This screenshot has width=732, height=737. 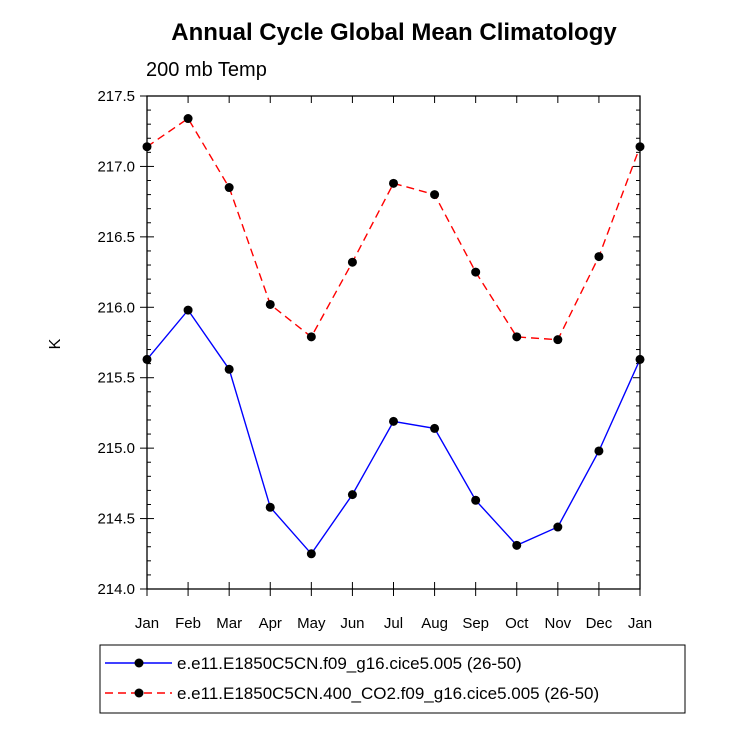 What do you see at coordinates (116, 307) in the screenshot?
I see `y-tick-label: 216.0` at bounding box center [116, 307].